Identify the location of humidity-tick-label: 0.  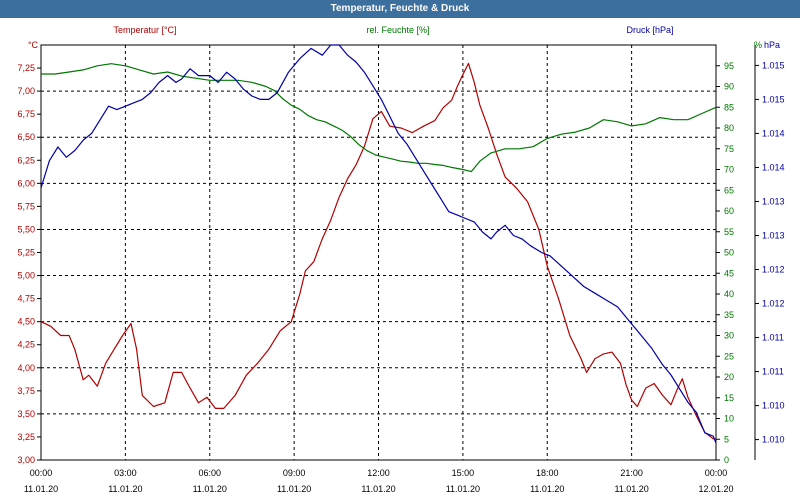
(726, 460).